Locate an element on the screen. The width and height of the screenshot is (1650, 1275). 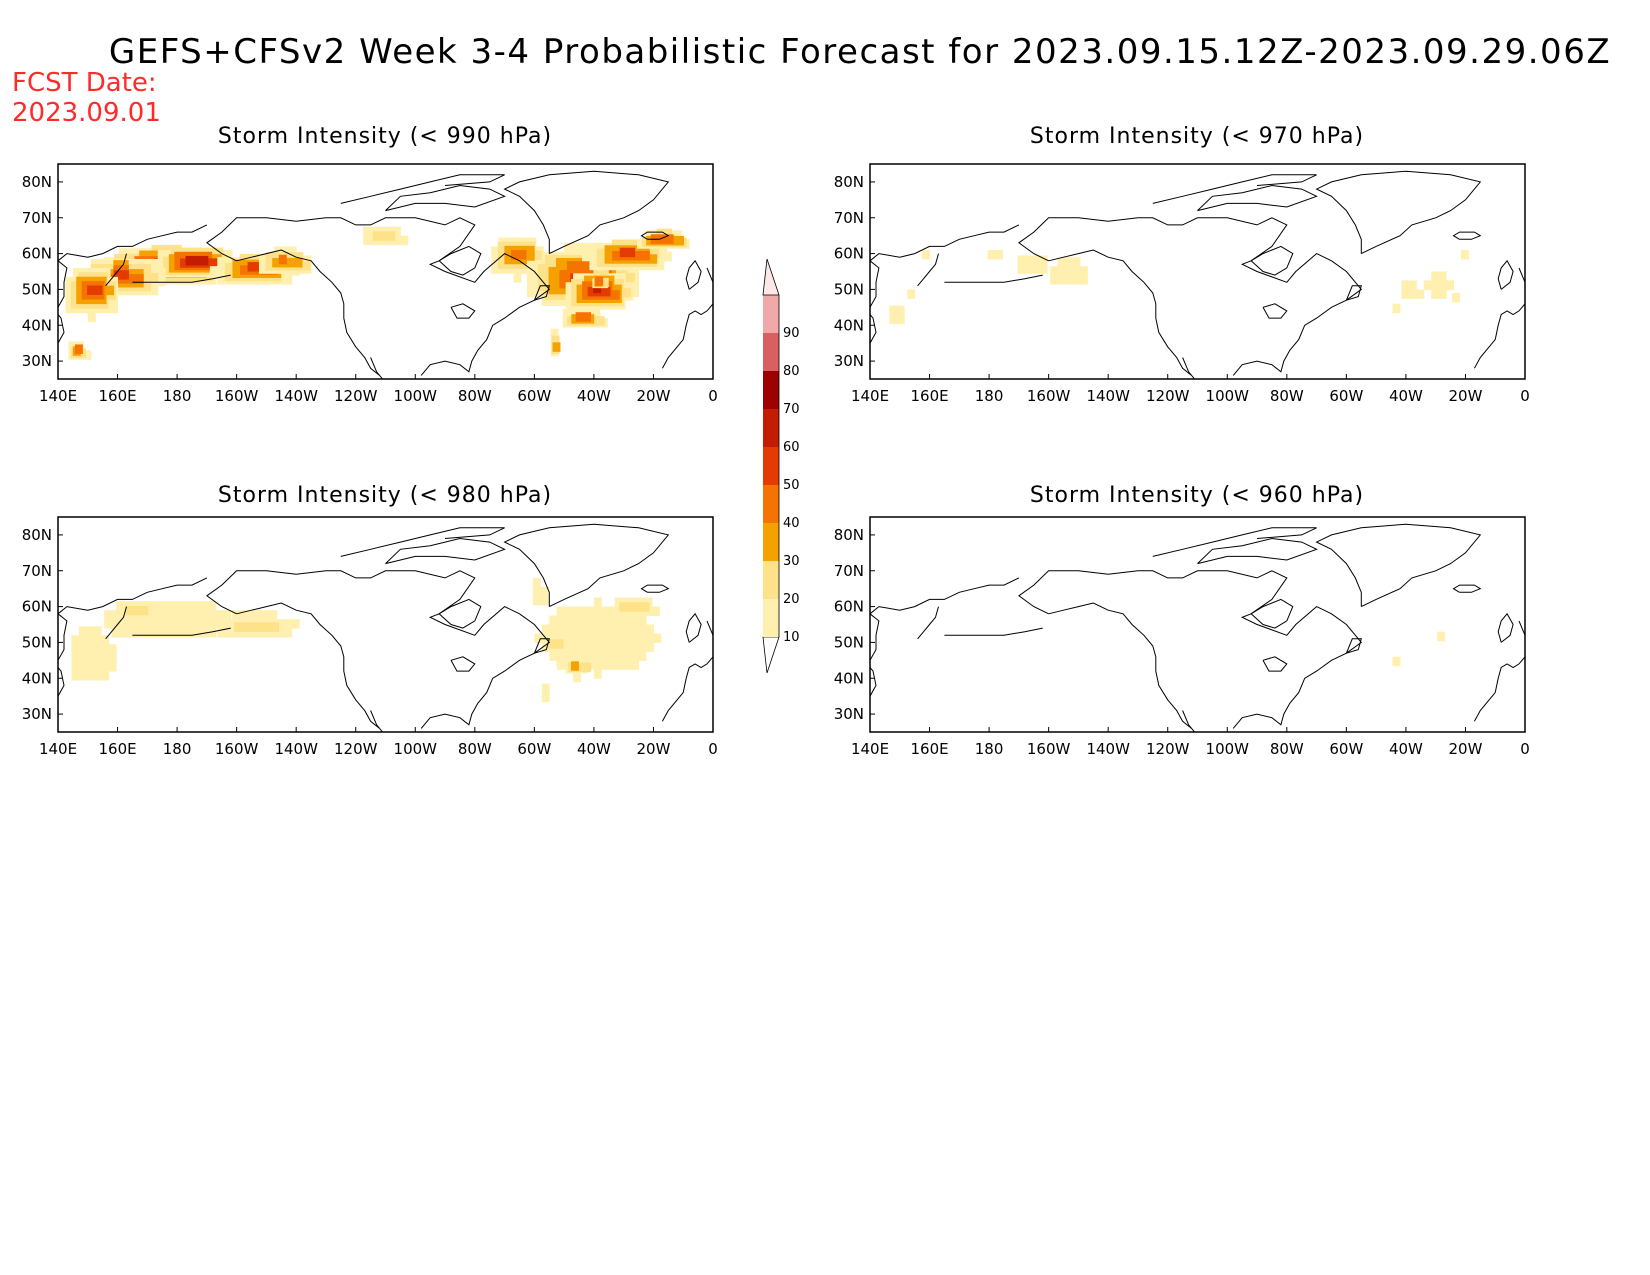
lon-tick-label: 120W is located at coordinates (1168, 396).